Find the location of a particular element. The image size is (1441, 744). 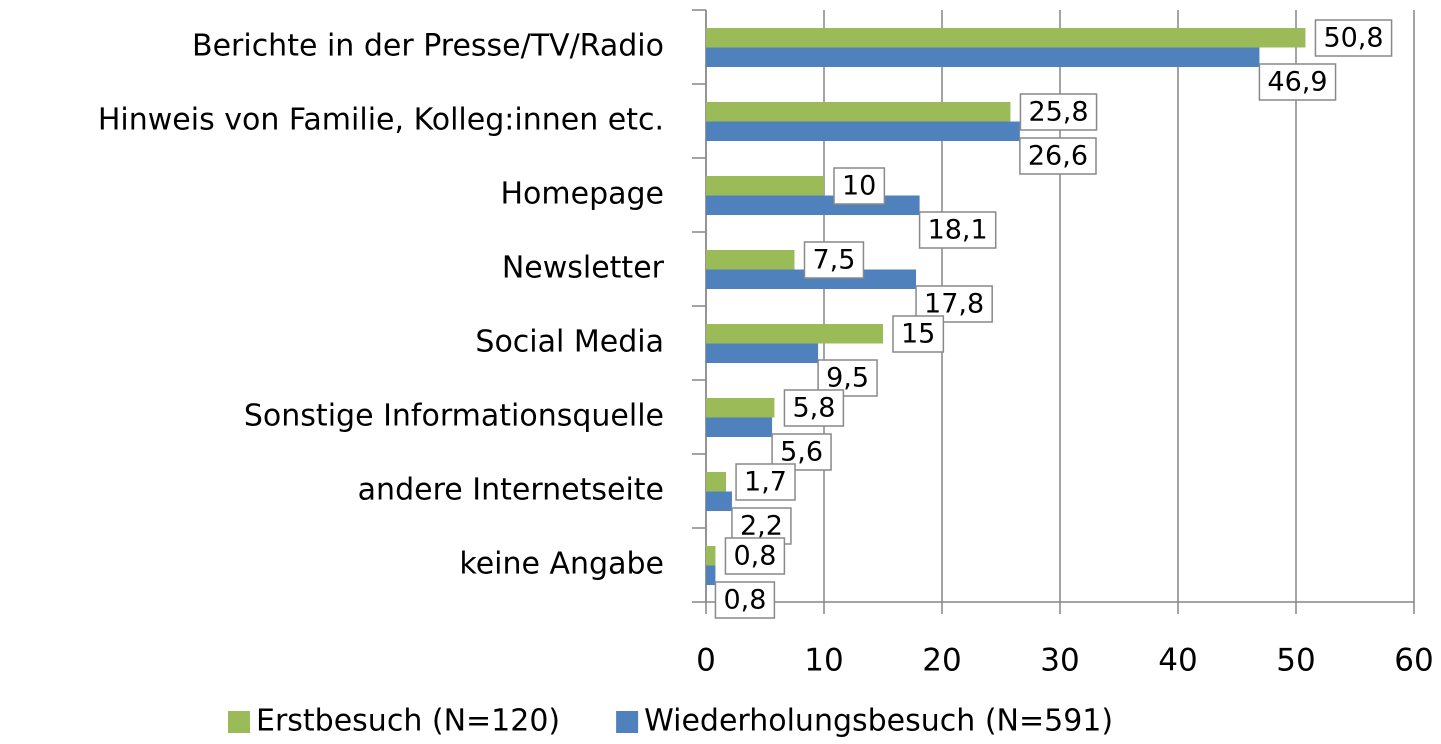

category-label: andere Internetseite is located at coordinates (511, 490).